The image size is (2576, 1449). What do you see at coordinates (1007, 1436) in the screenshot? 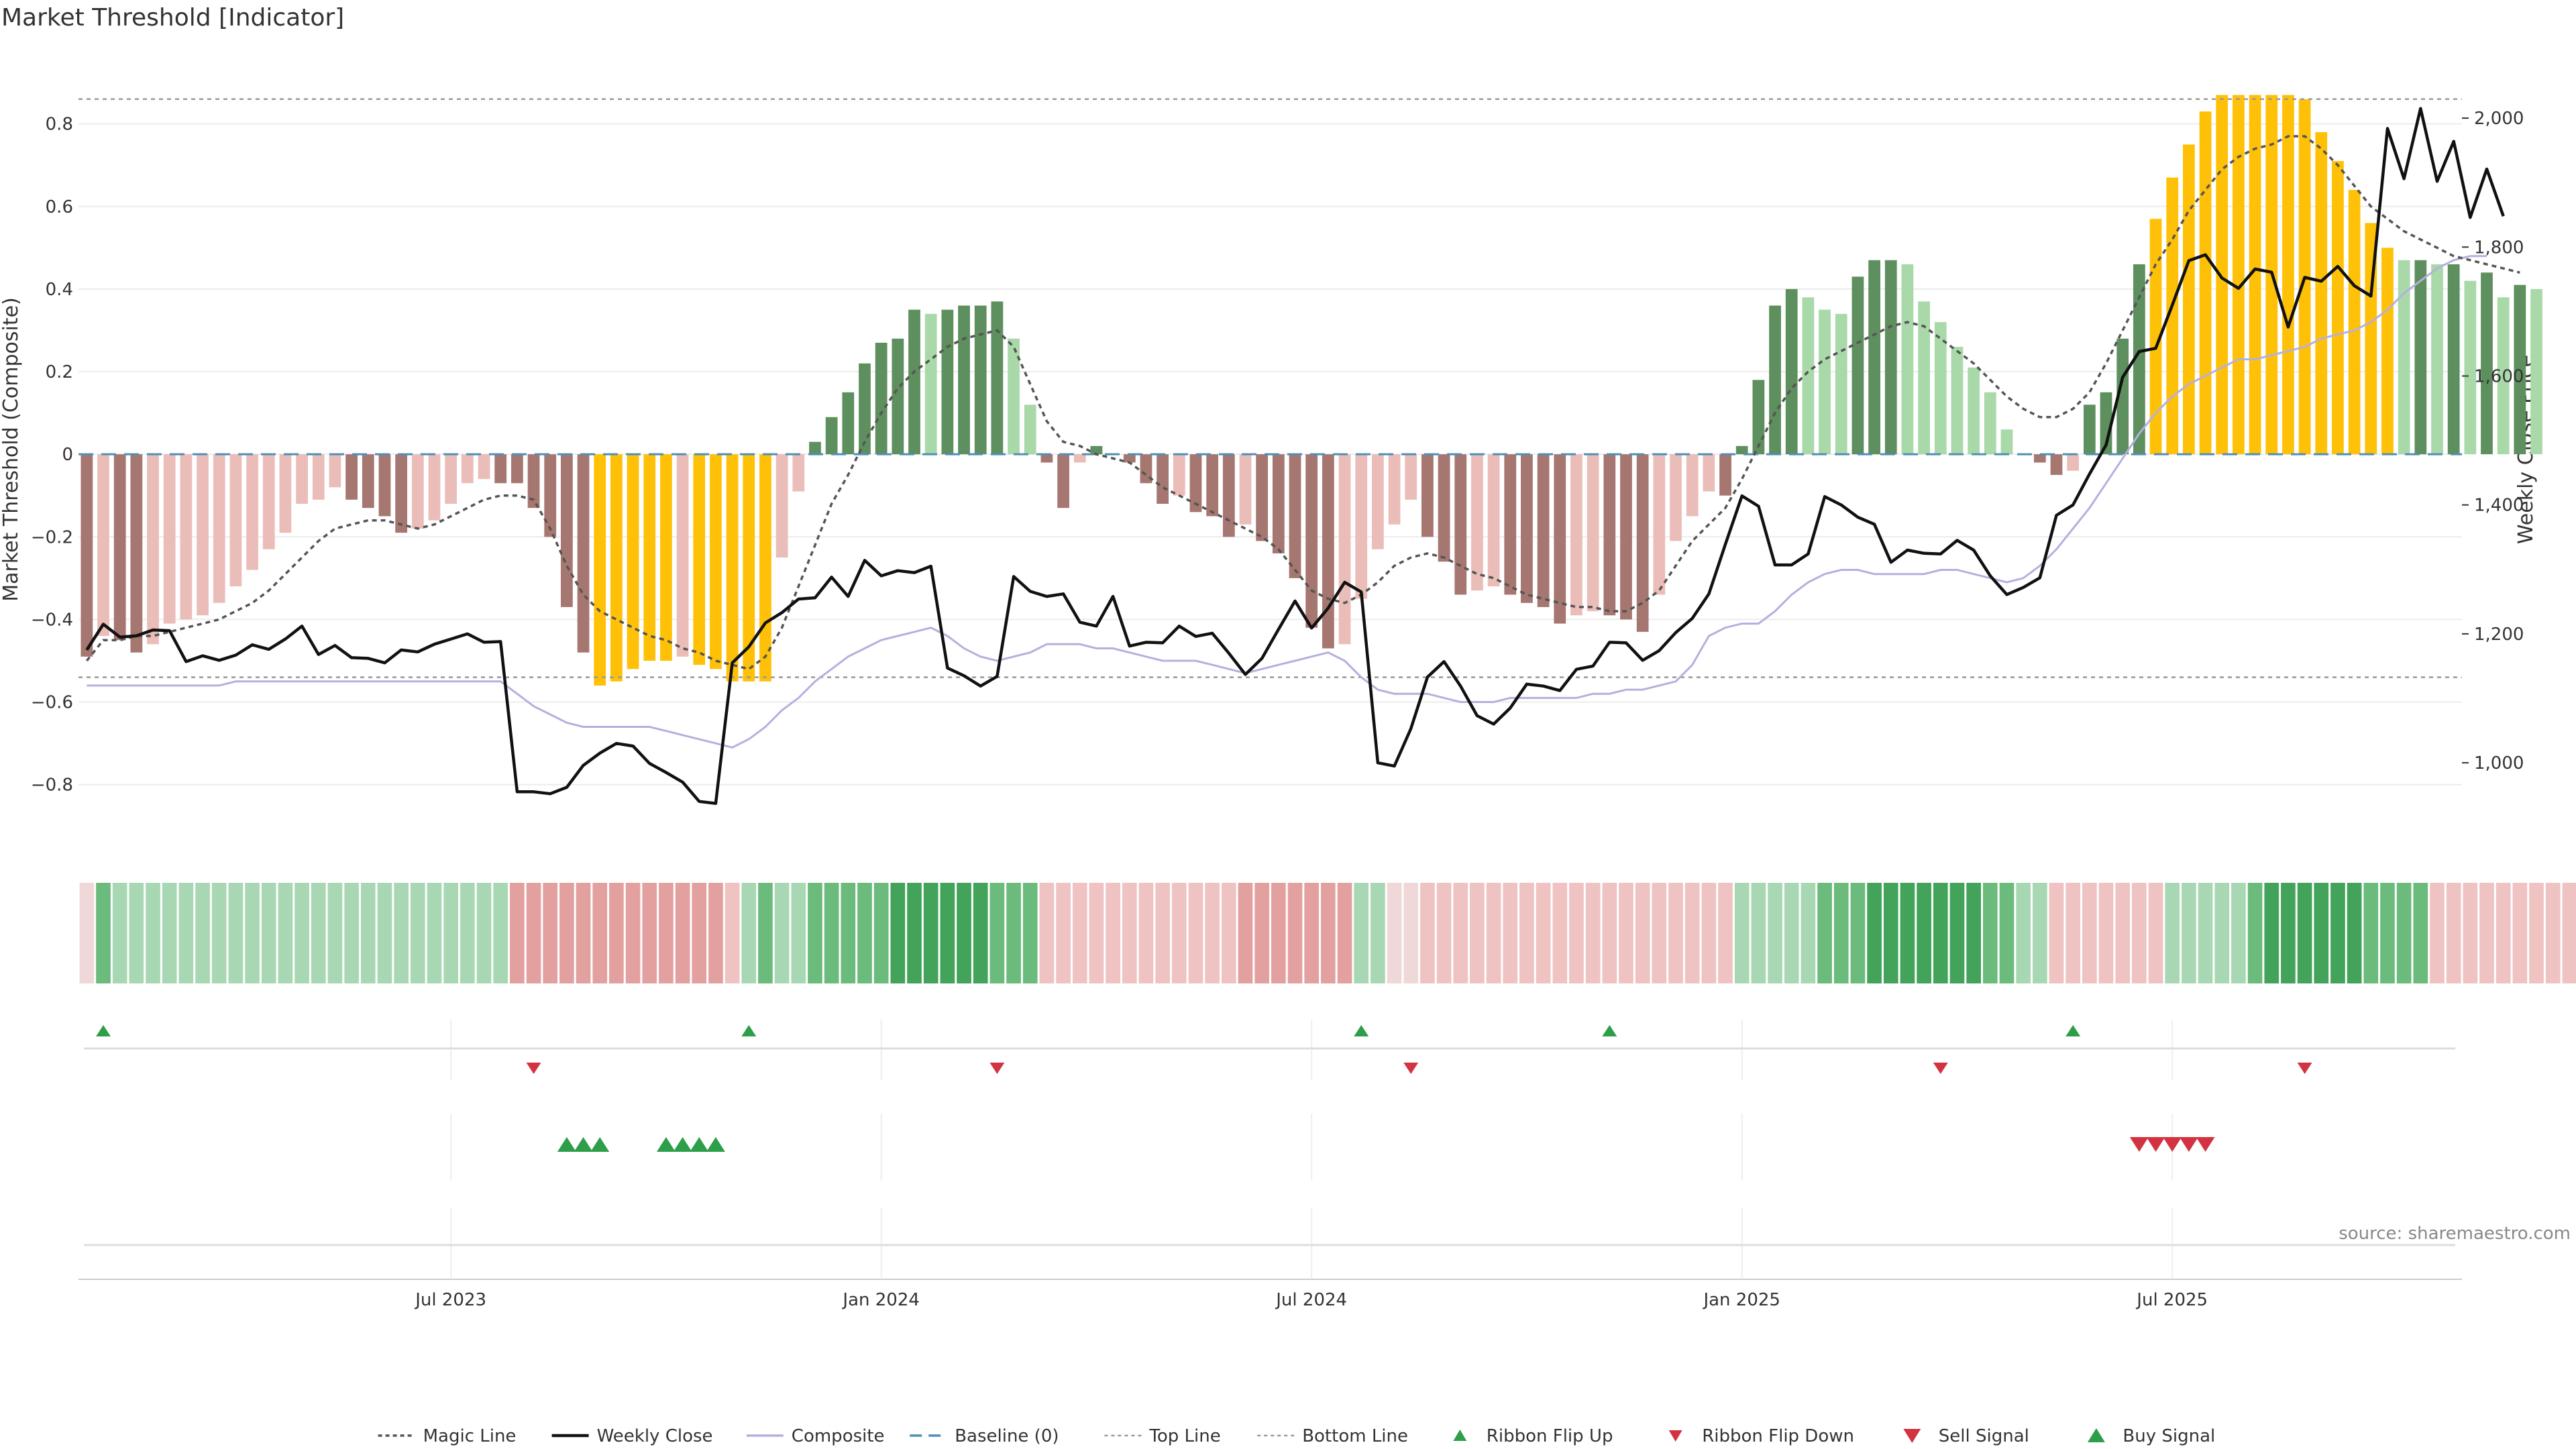
I see `legend-label: Baseline (0)` at bounding box center [1007, 1436].